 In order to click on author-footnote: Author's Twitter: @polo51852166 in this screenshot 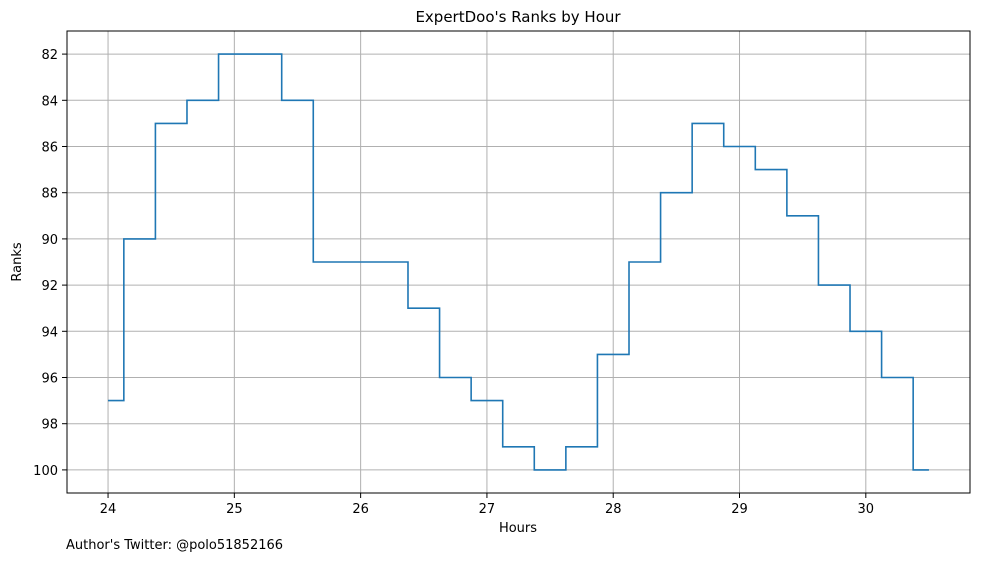, I will do `click(175, 545)`.